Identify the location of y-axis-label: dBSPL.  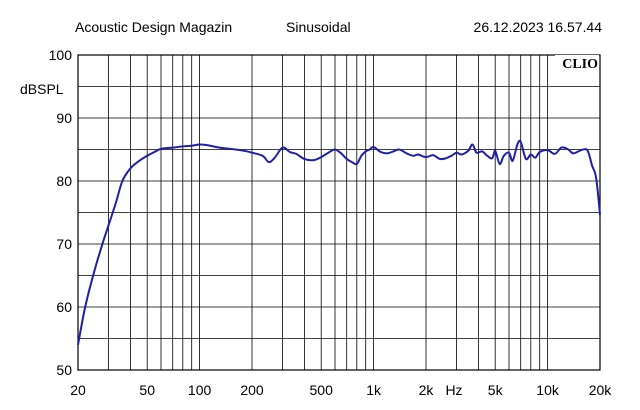
(42, 89).